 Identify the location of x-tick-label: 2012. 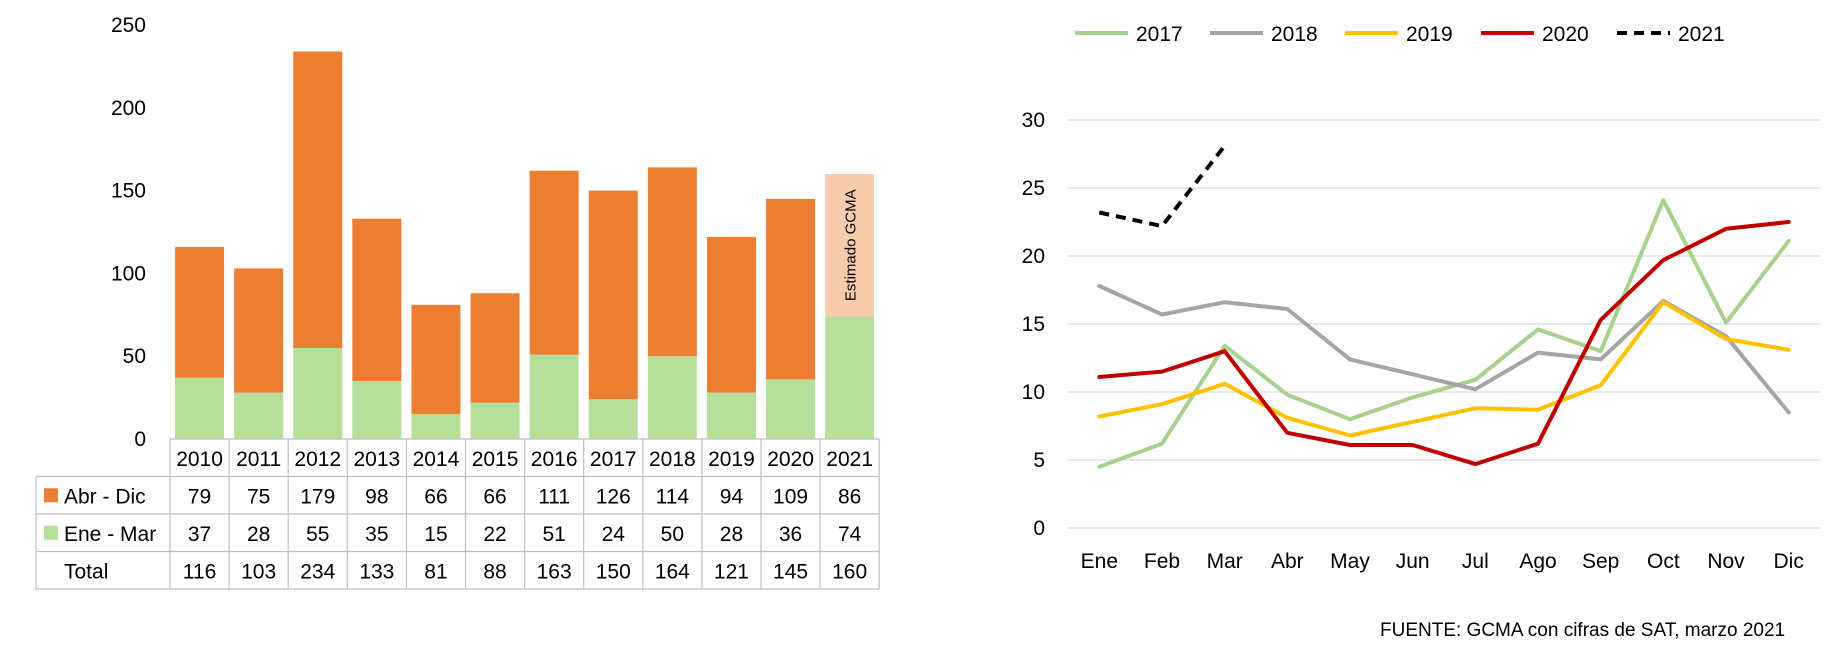
(317, 459).